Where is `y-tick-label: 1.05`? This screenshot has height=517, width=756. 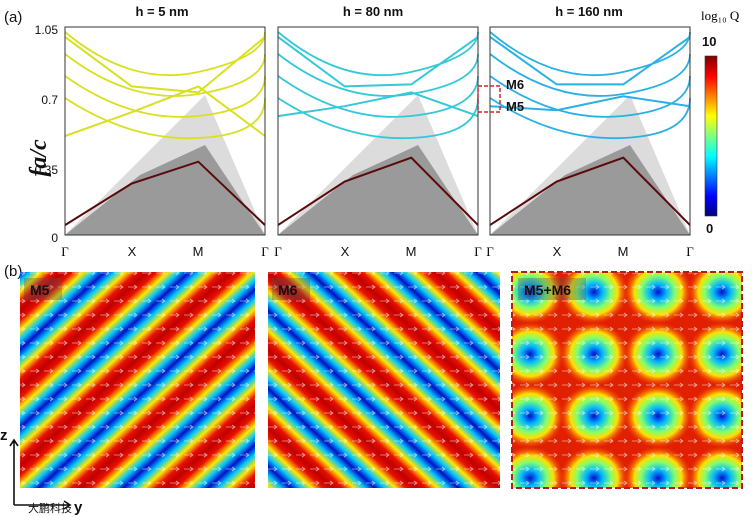 y-tick-label: 1.05 is located at coordinates (47, 30).